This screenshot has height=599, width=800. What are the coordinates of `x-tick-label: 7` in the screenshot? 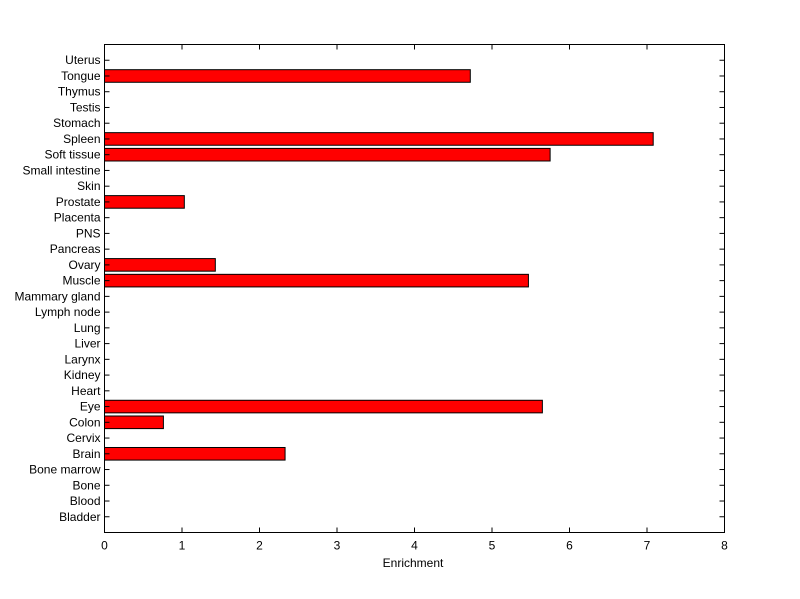 It's located at (647, 546).